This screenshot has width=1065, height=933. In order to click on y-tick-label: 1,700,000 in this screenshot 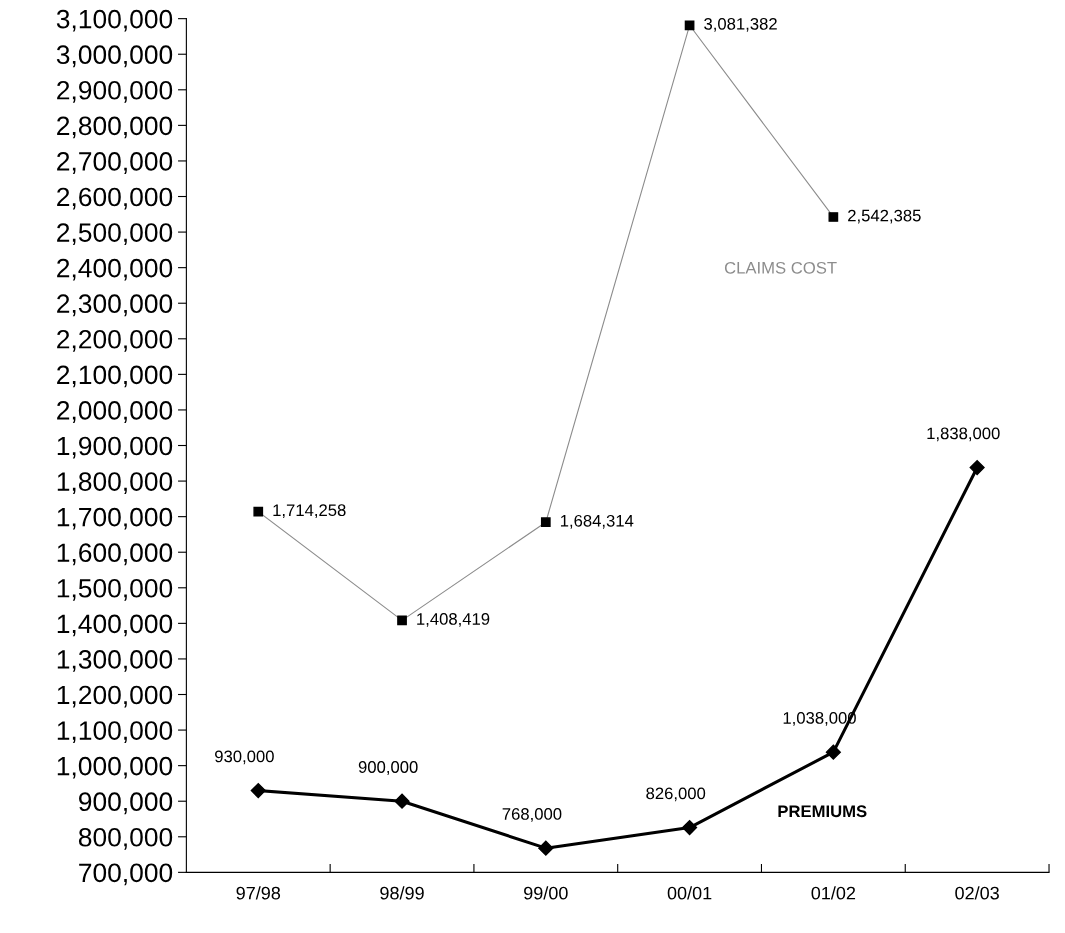, I will do `click(115, 518)`.